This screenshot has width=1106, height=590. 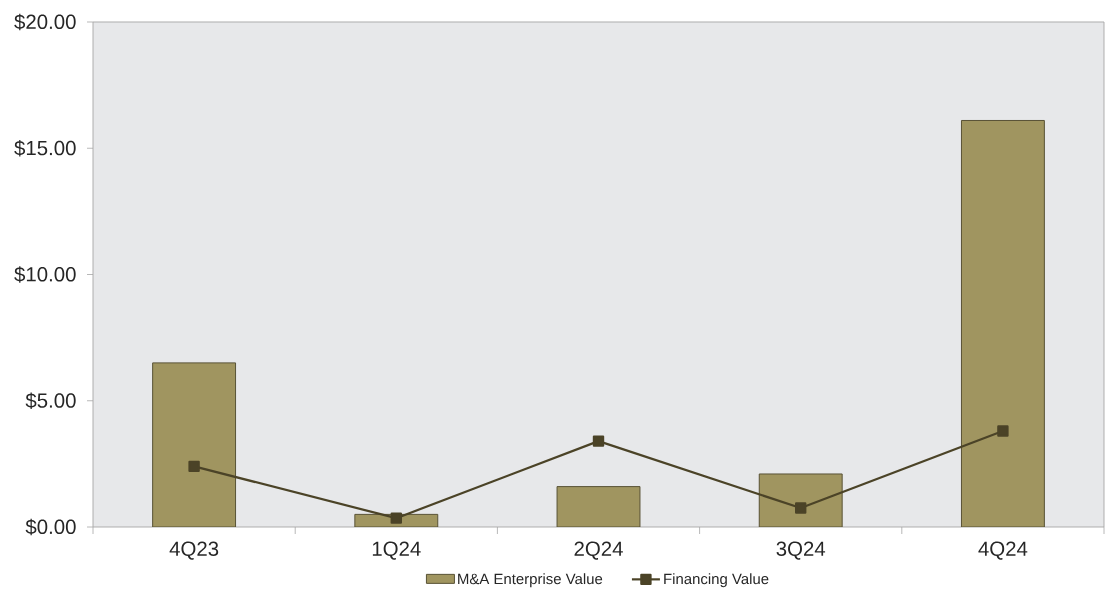 What do you see at coordinates (716, 580) in the screenshot?
I see `legend-label: Financing Value` at bounding box center [716, 580].